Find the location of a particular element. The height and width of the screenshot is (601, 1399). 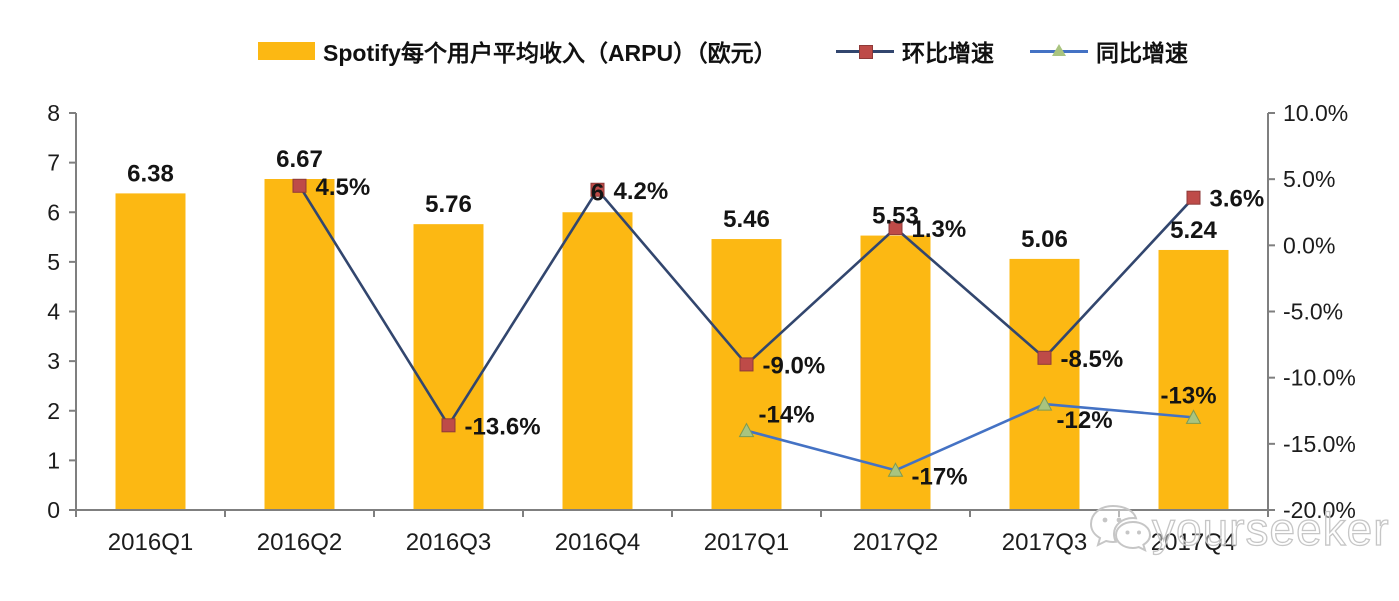

bar-2016Q4 is located at coordinates (597, 361).